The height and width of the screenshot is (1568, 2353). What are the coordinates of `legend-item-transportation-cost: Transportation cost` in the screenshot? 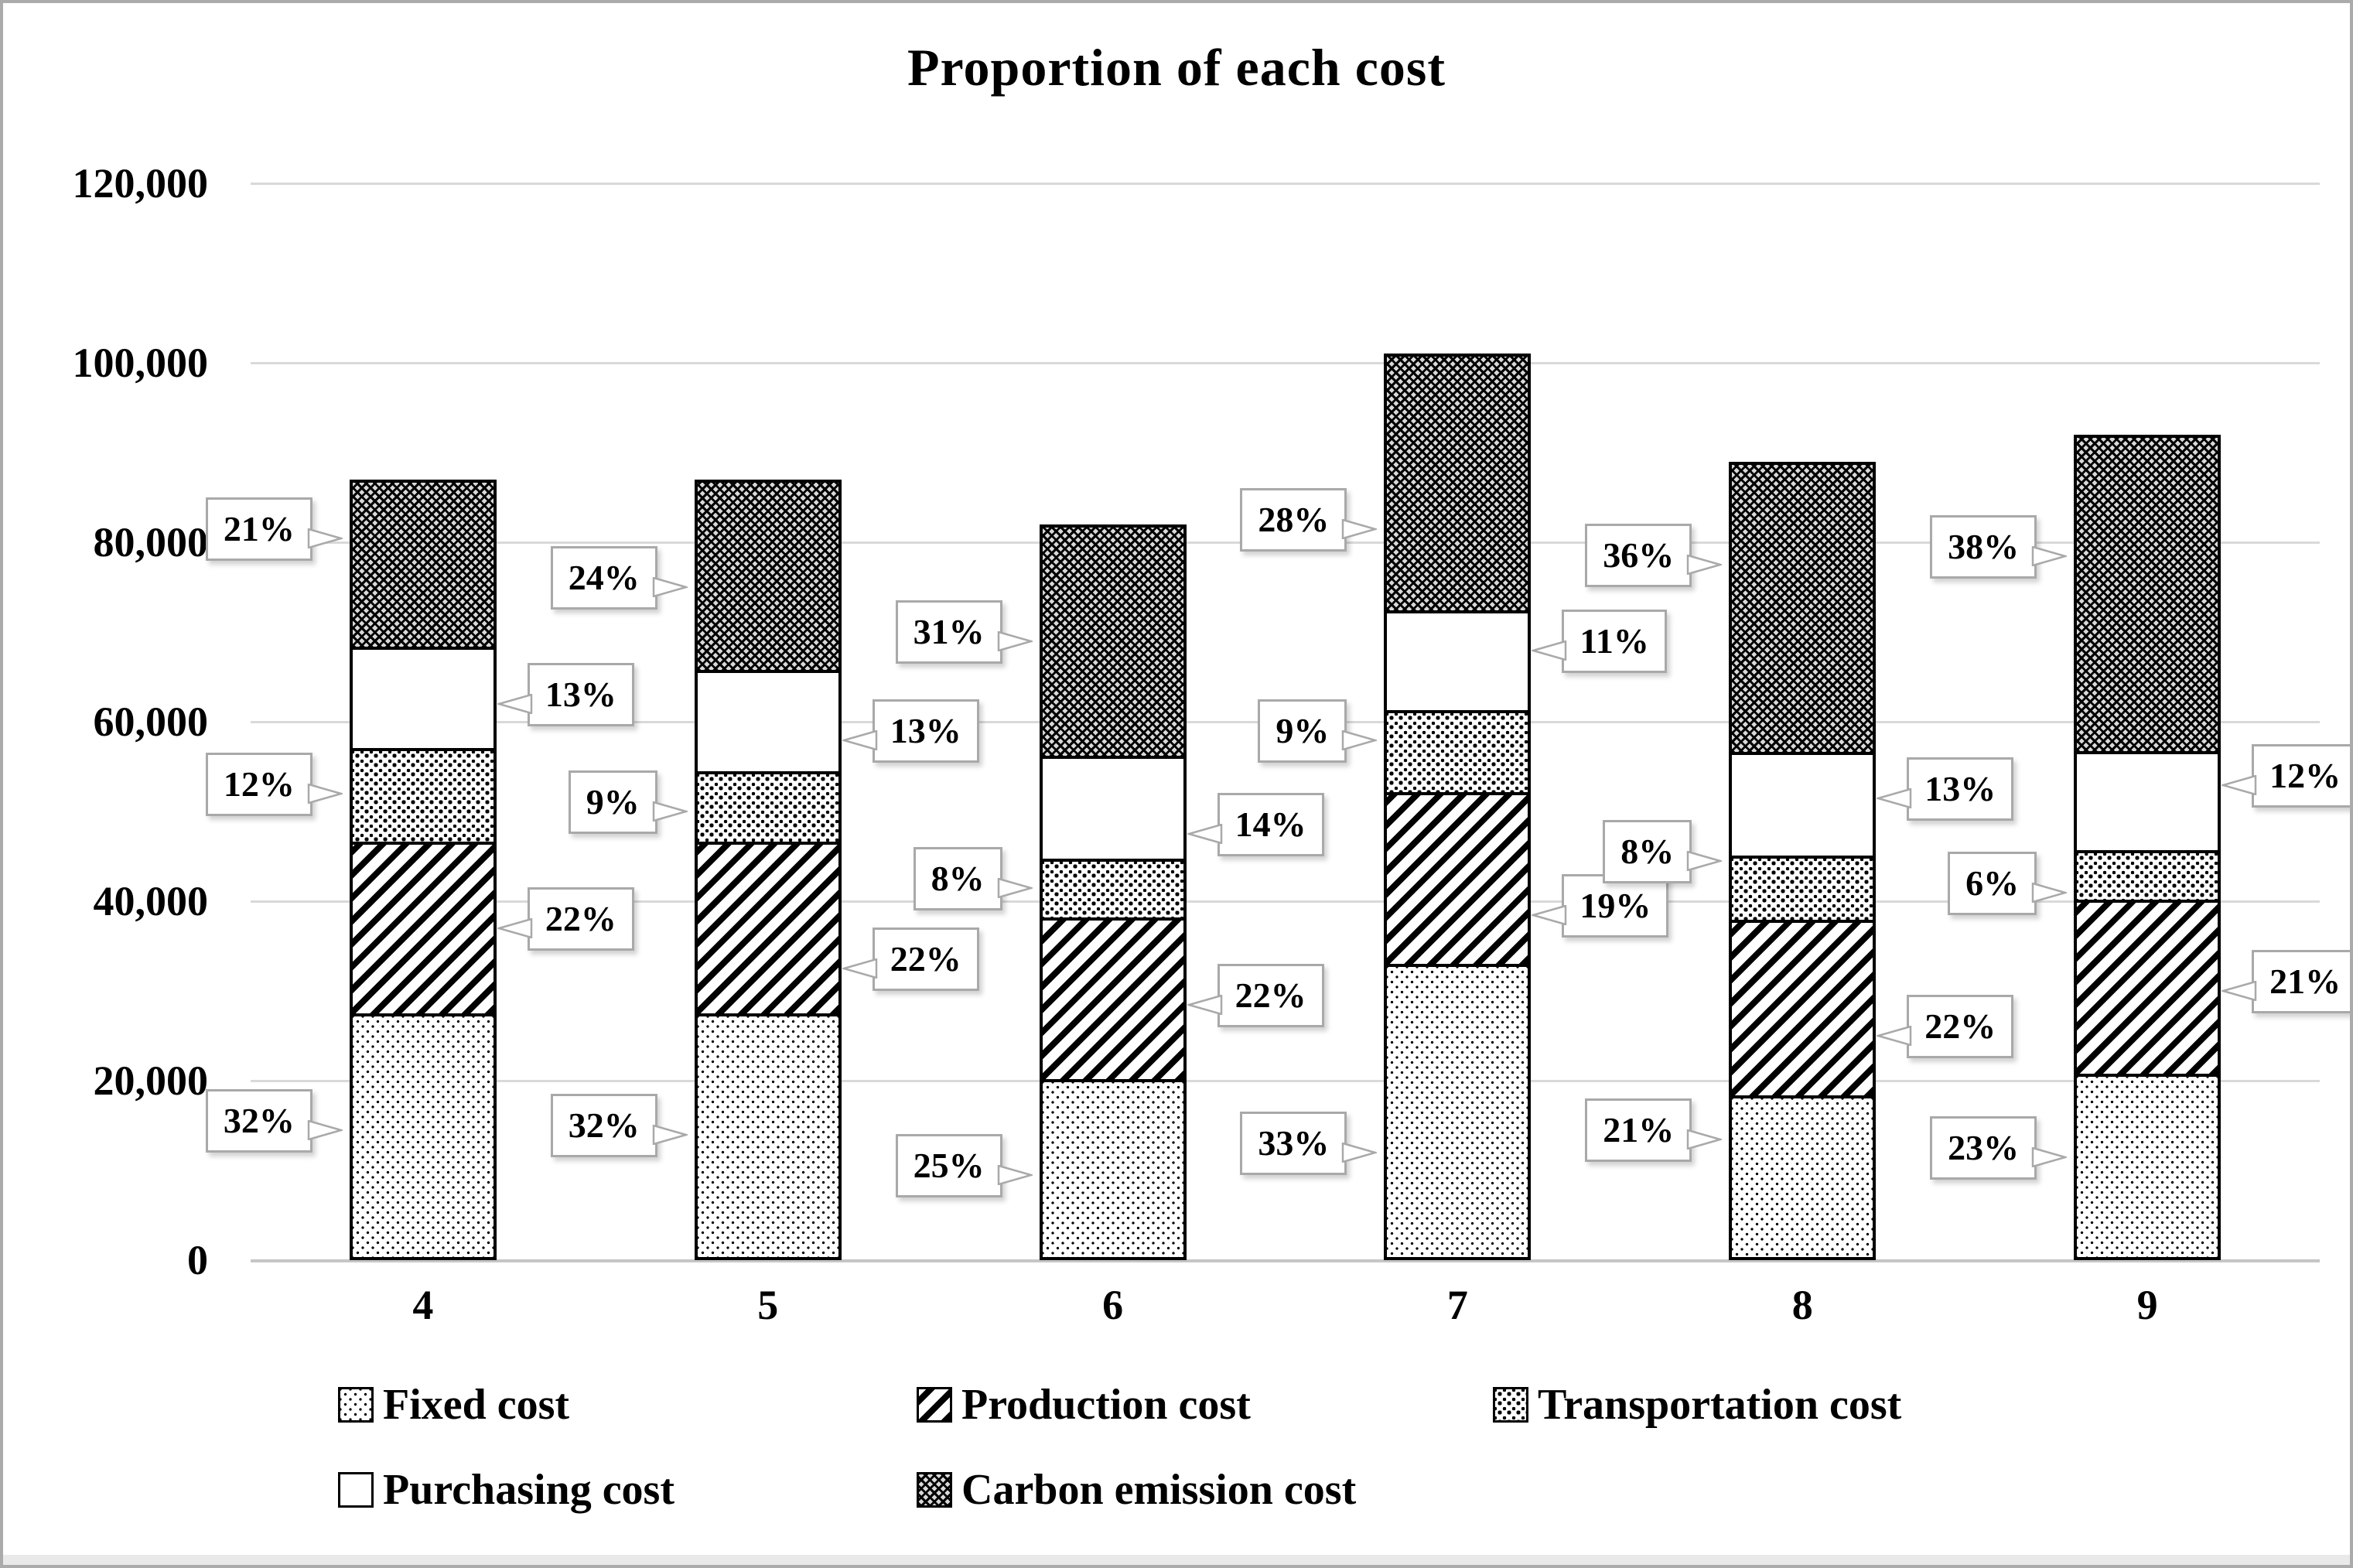 It's located at (1697, 1405).